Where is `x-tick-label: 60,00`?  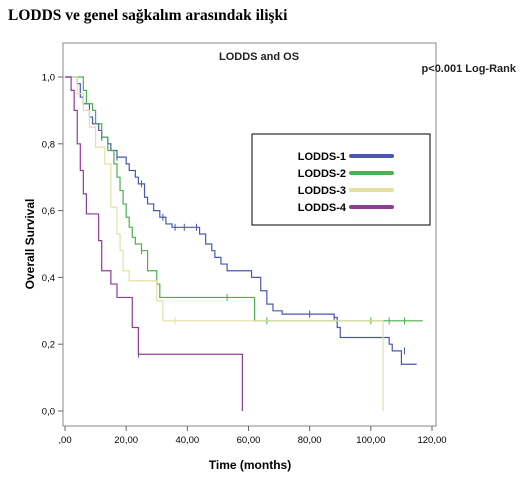
x-tick-label: 60,00 is located at coordinates (249, 440).